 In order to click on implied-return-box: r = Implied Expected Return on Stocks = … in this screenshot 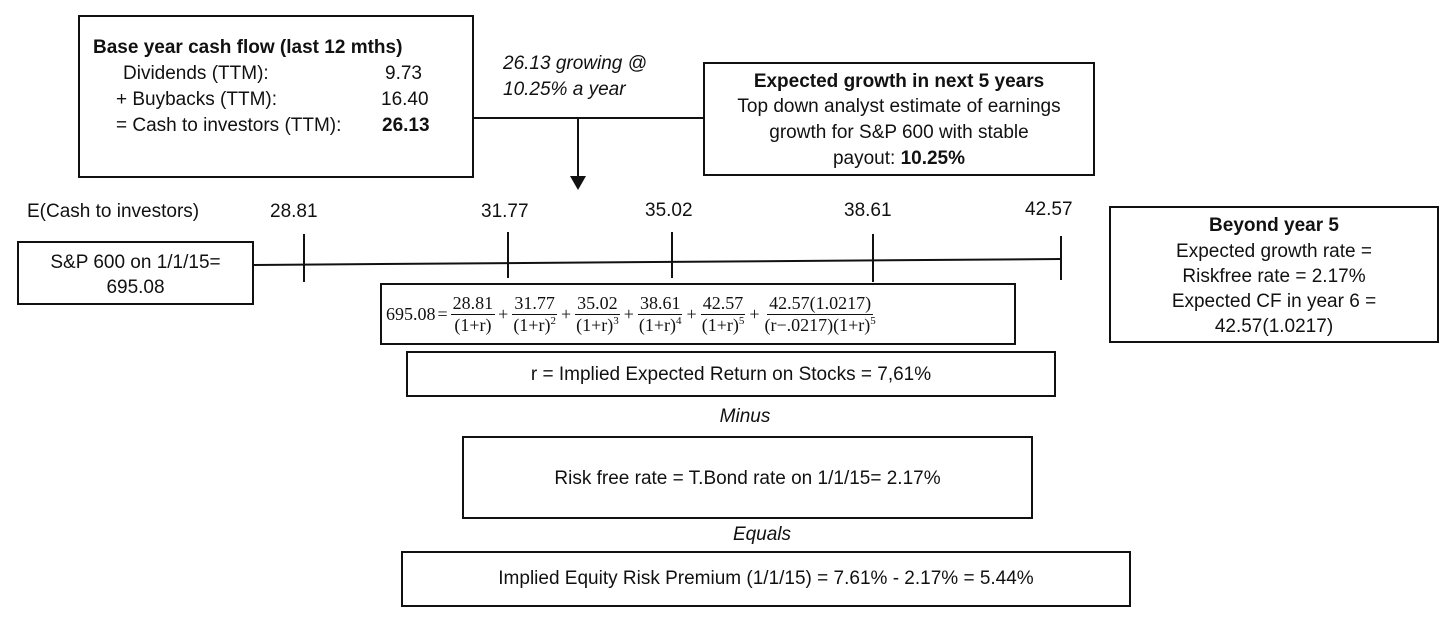, I will do `click(731, 374)`.